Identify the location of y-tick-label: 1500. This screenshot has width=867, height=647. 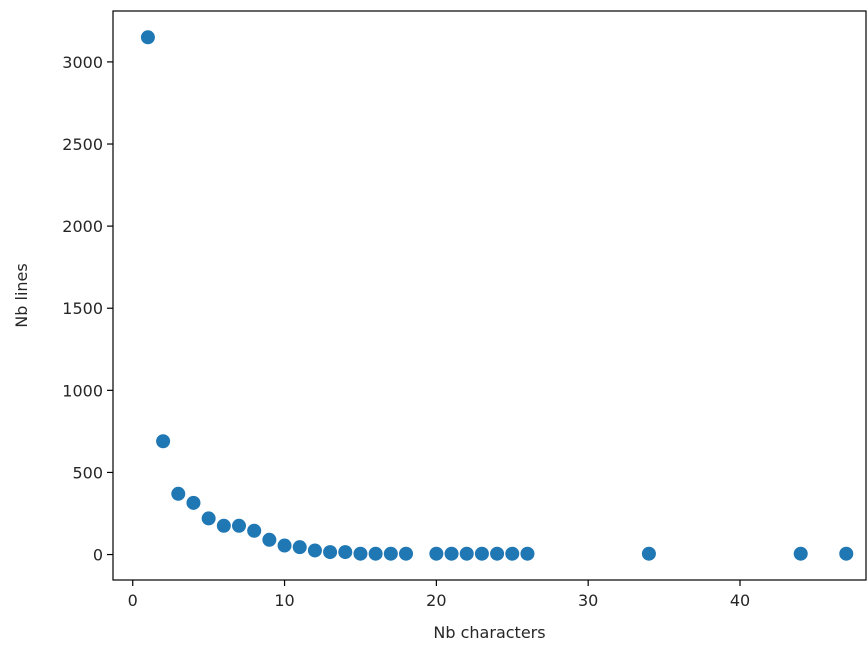
(82, 308).